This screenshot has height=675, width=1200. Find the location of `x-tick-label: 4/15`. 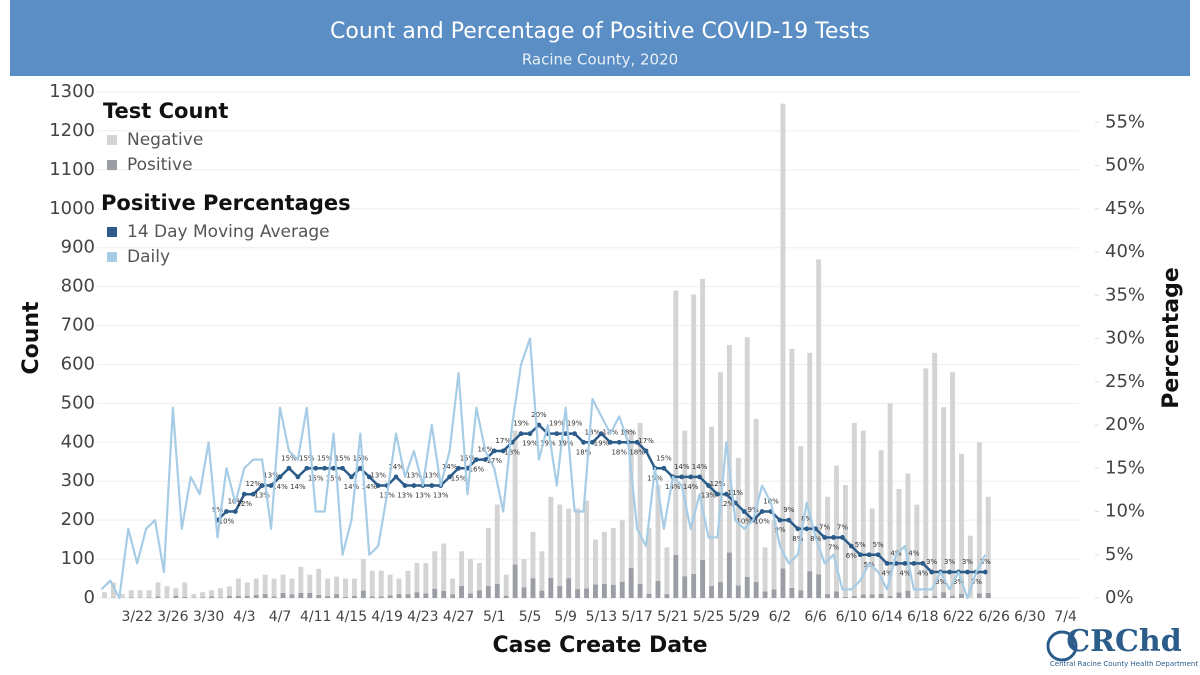

x-tick-label: 4/15 is located at coordinates (351, 617).